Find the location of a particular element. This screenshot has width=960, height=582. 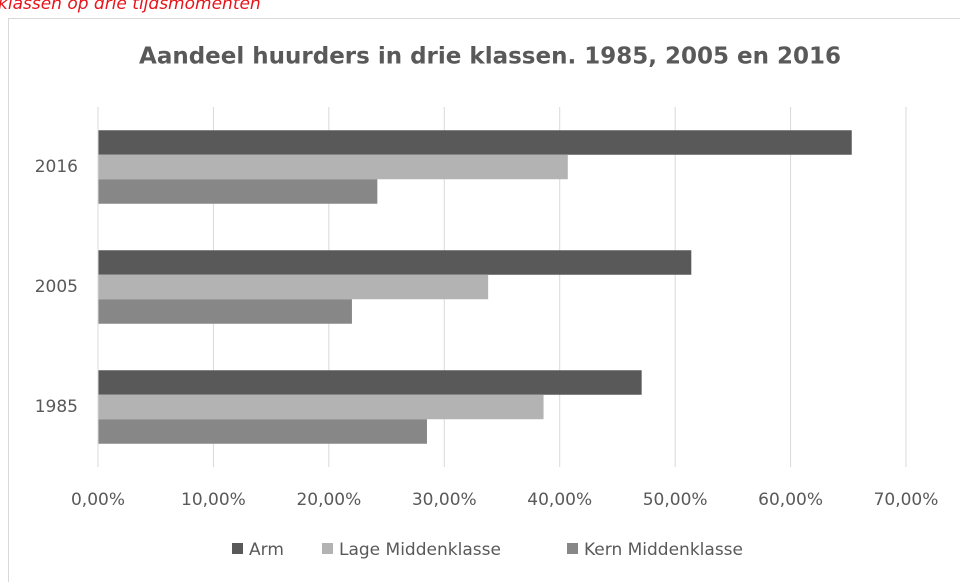

legend-label: Arm is located at coordinates (266, 550).